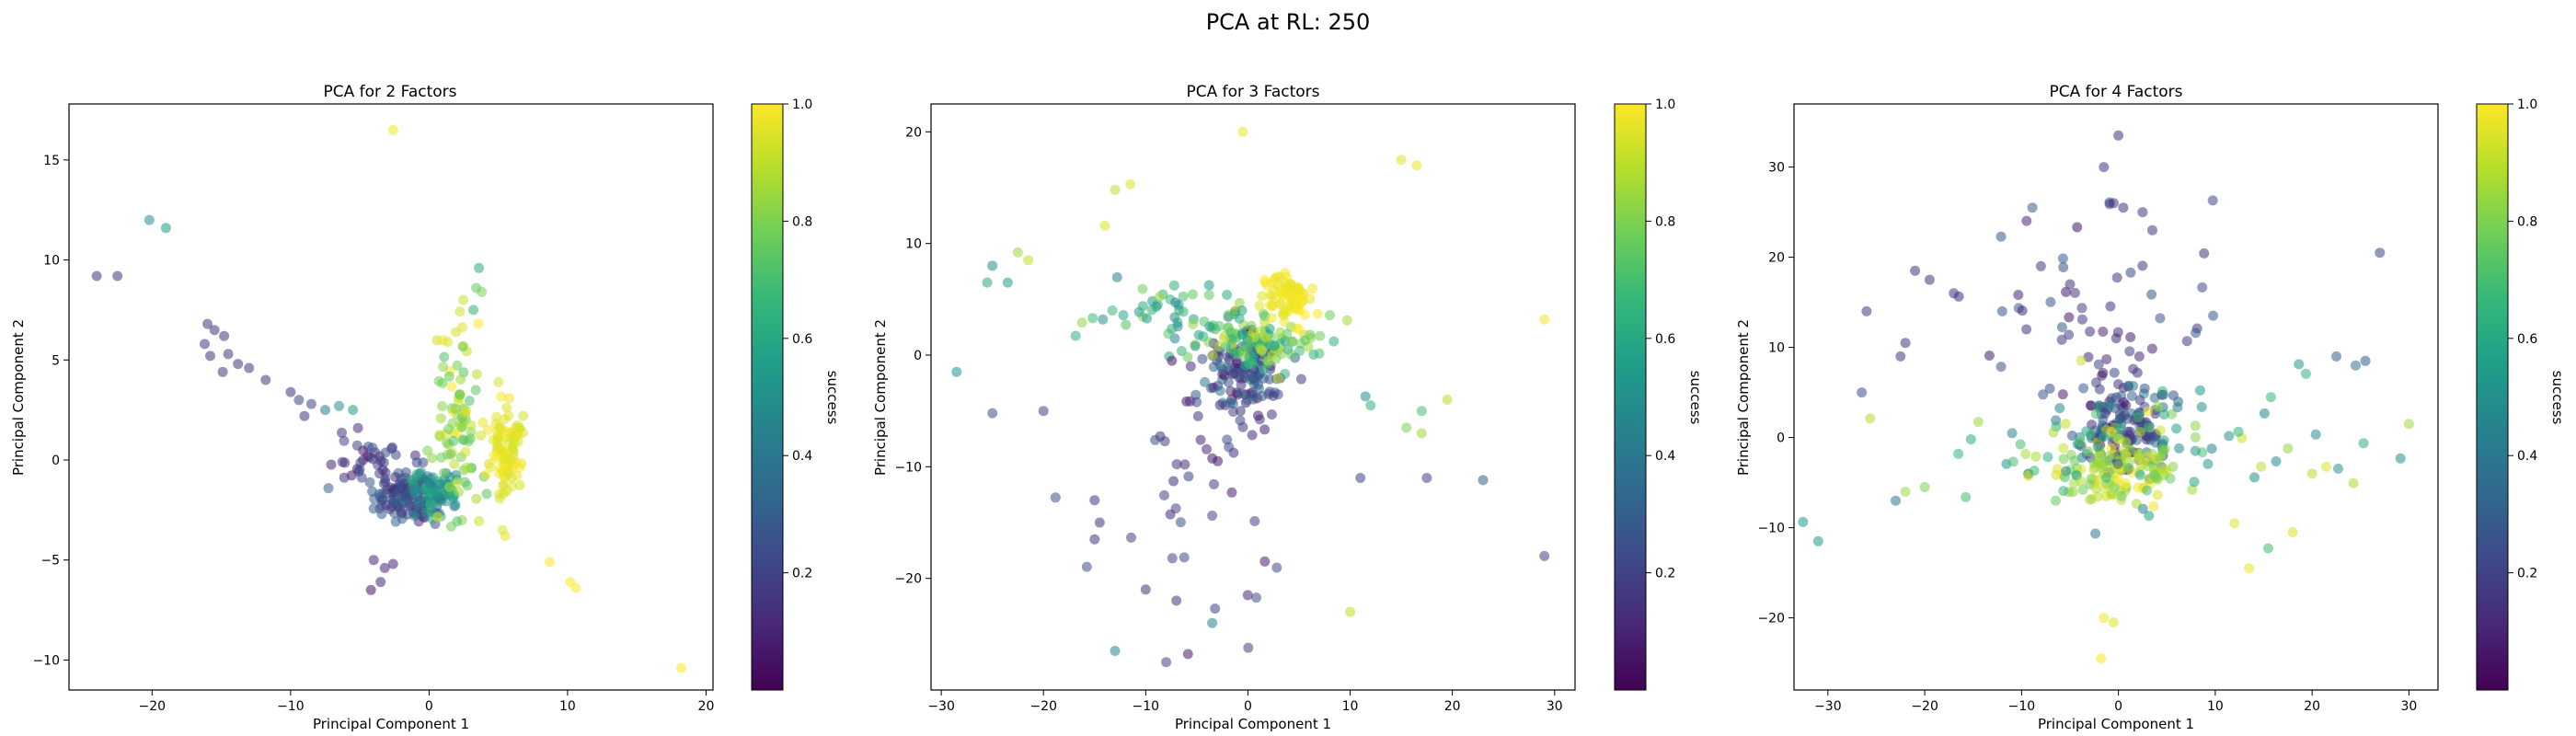 The width and height of the screenshot is (2576, 736). Describe the element at coordinates (1665, 105) in the screenshot. I see `colorbar-tick-label: 1.0` at that location.